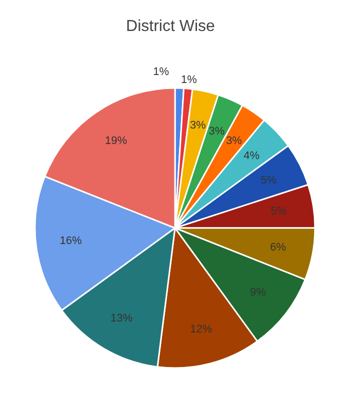  Describe the element at coordinates (252, 156) in the screenshot. I see `data-label: 4%` at that location.